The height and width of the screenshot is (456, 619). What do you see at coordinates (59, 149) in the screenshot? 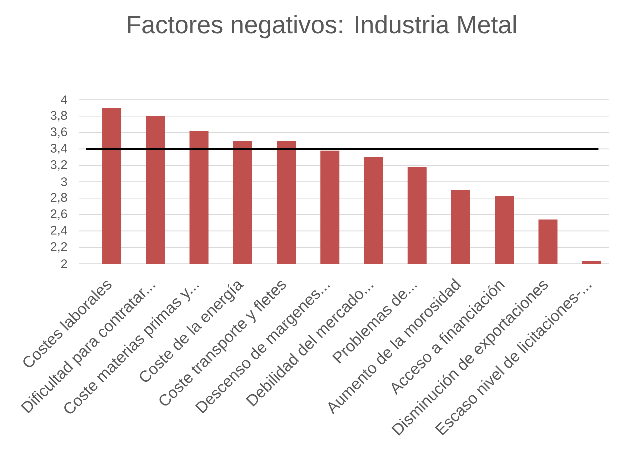
I see `y-tick-label: 3,4` at bounding box center [59, 149].